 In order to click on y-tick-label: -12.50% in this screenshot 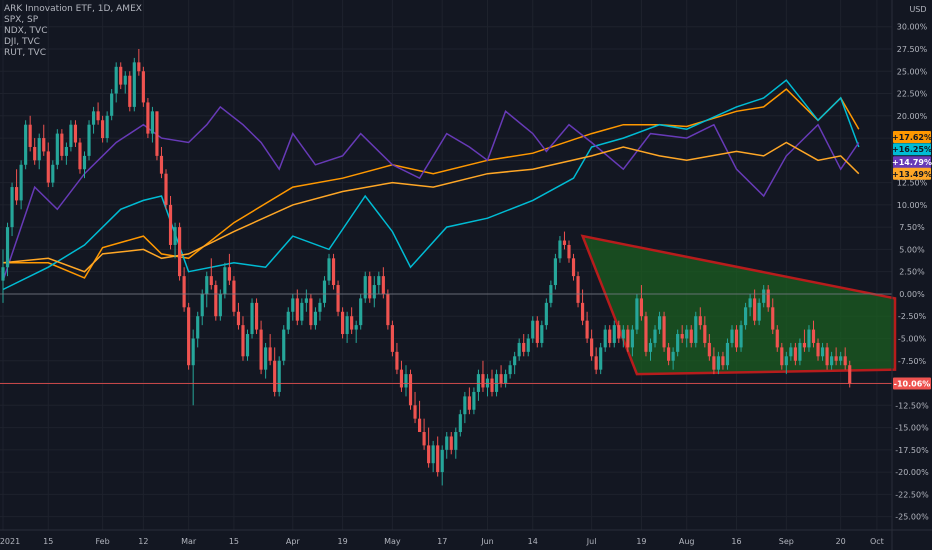, I will do `click(912, 405)`.